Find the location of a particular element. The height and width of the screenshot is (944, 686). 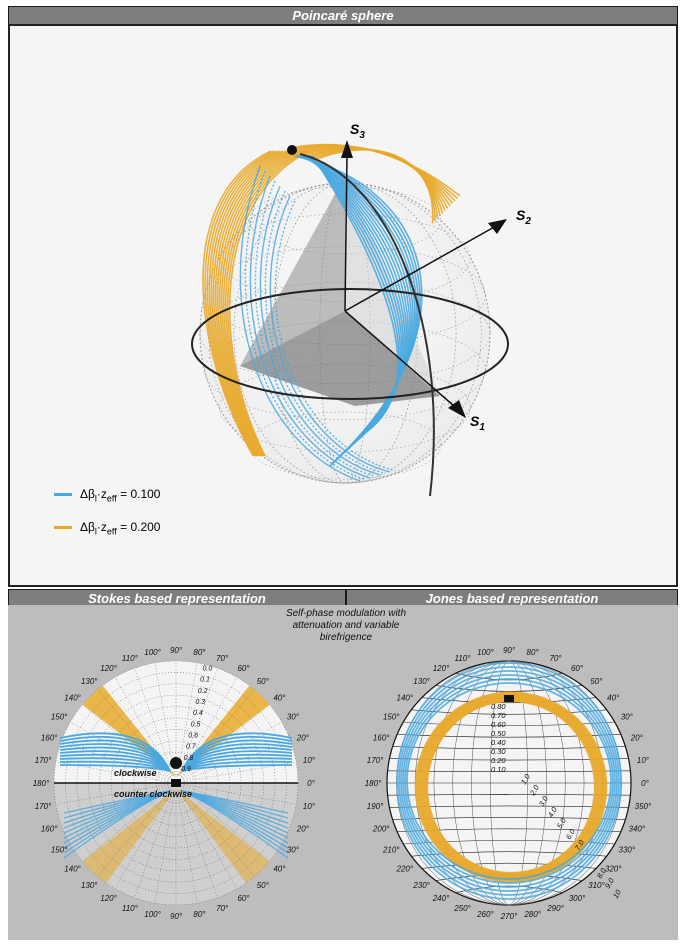

jones-angle-label: 270° is located at coordinates (509, 916).